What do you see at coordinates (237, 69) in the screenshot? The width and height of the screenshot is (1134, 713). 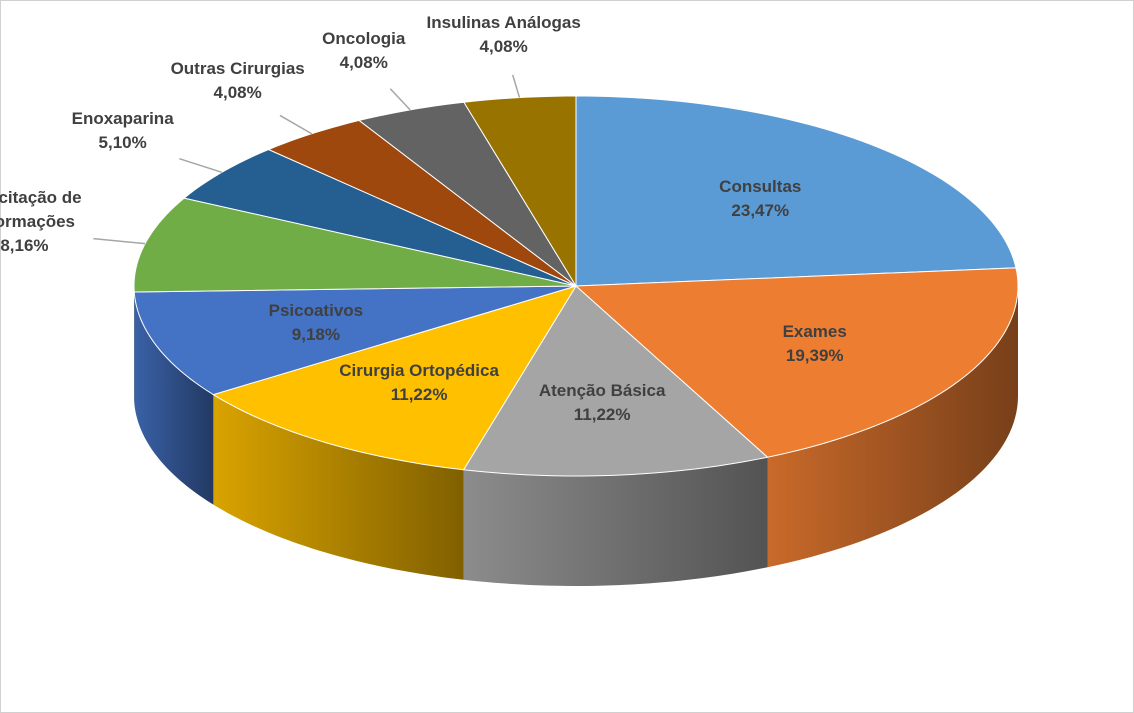 I see `category-label: Outras Cirurgias` at bounding box center [237, 69].